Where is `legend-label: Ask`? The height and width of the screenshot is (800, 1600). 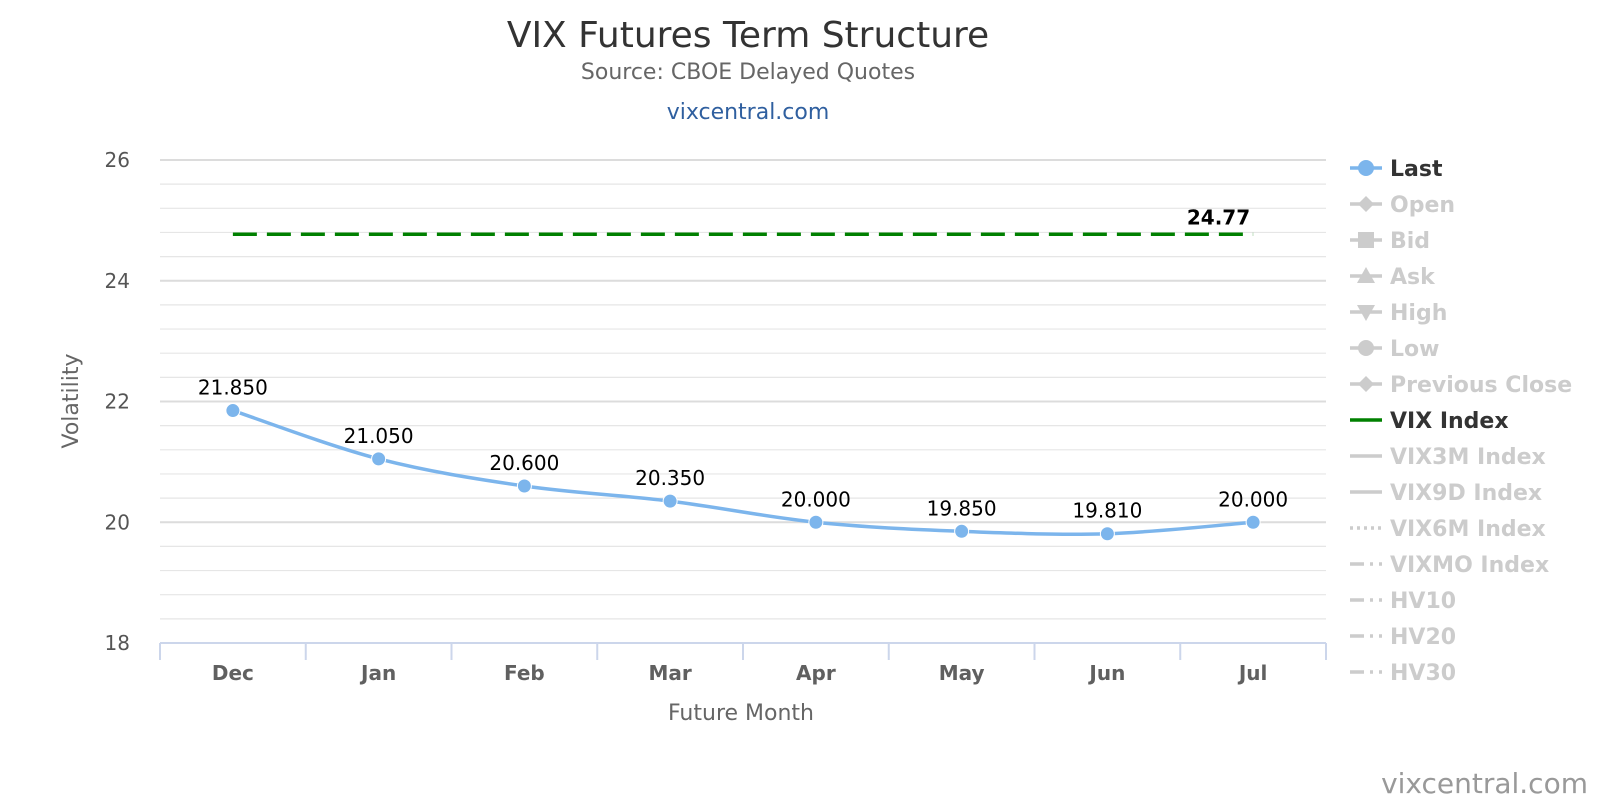
legend-label: Ask is located at coordinates (1413, 277).